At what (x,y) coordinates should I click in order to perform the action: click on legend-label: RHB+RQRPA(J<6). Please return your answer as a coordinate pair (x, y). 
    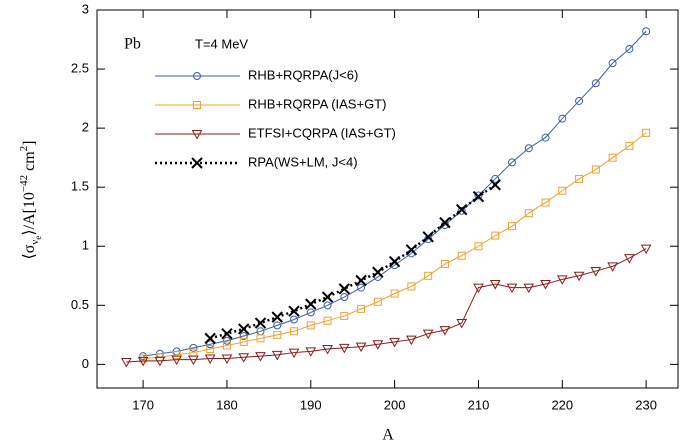
    Looking at the image, I should click on (303, 74).